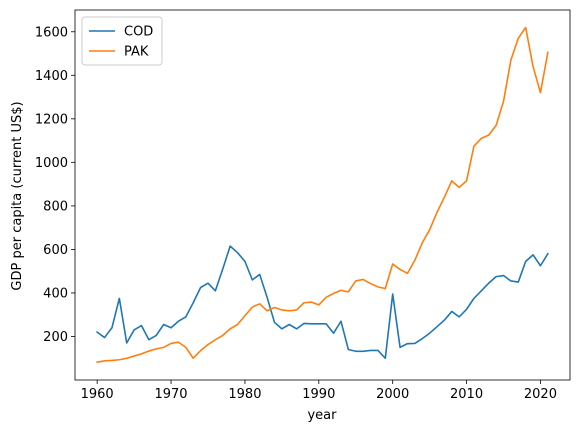 This screenshot has height=432, width=580. What do you see at coordinates (55, 337) in the screenshot?
I see `y-tick-label: 200` at bounding box center [55, 337].